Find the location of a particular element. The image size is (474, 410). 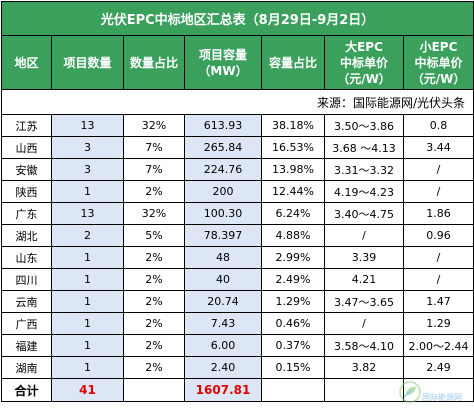

table-row: 四川 1 2% 40 2.49% 4.21/ is located at coordinates (237, 279).